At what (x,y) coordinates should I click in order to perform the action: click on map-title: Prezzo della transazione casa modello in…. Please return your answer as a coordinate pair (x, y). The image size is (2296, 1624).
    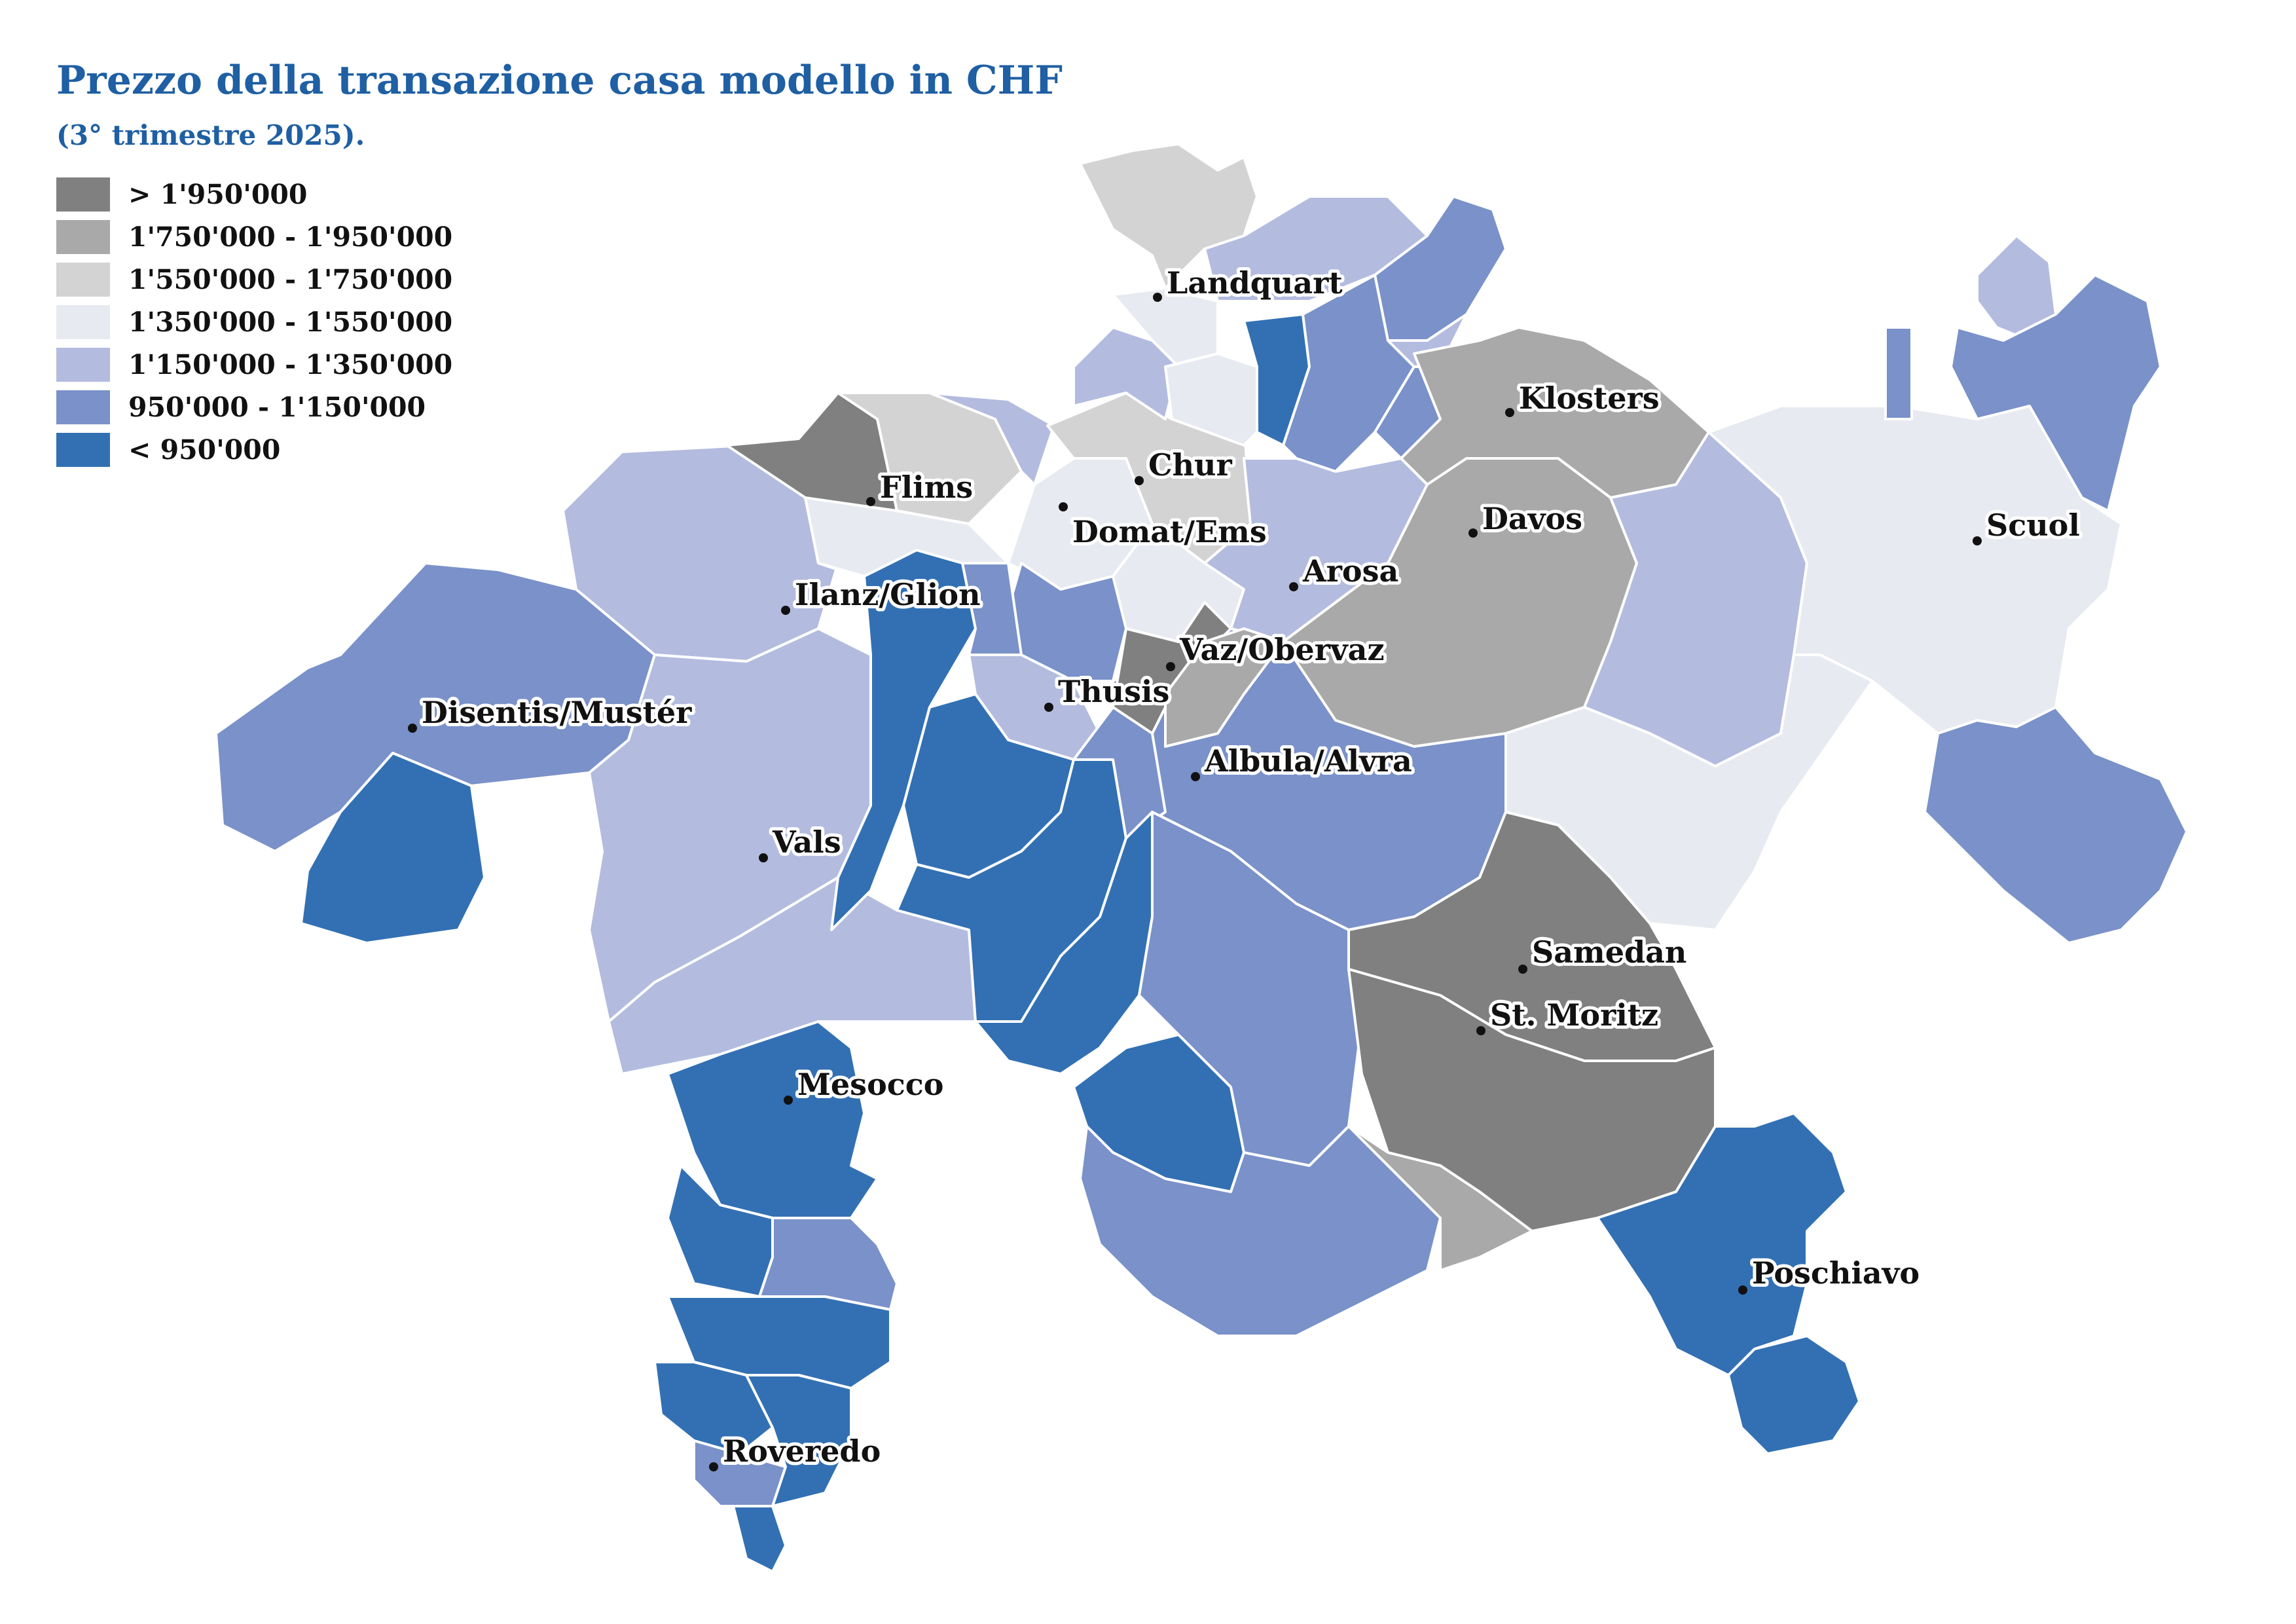
    Looking at the image, I should click on (559, 80).